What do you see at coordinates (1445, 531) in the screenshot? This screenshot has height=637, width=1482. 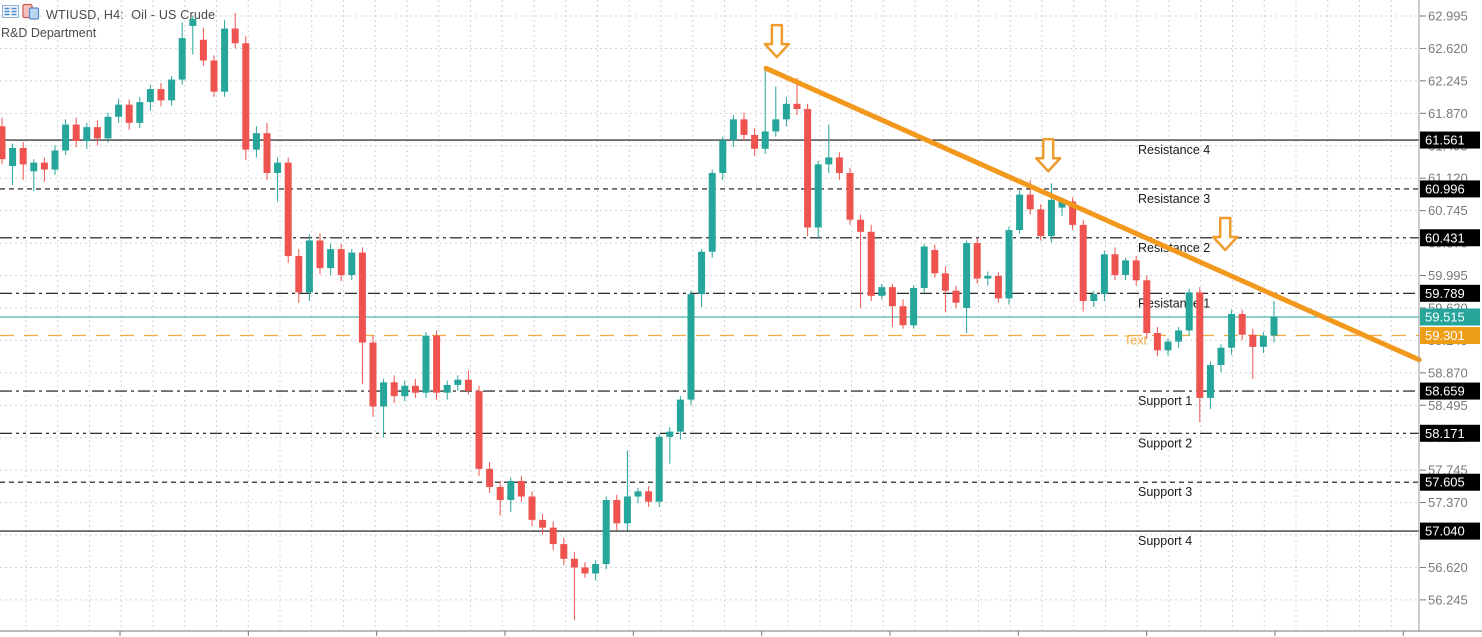 I see `svg-text: 57.040` at bounding box center [1445, 531].